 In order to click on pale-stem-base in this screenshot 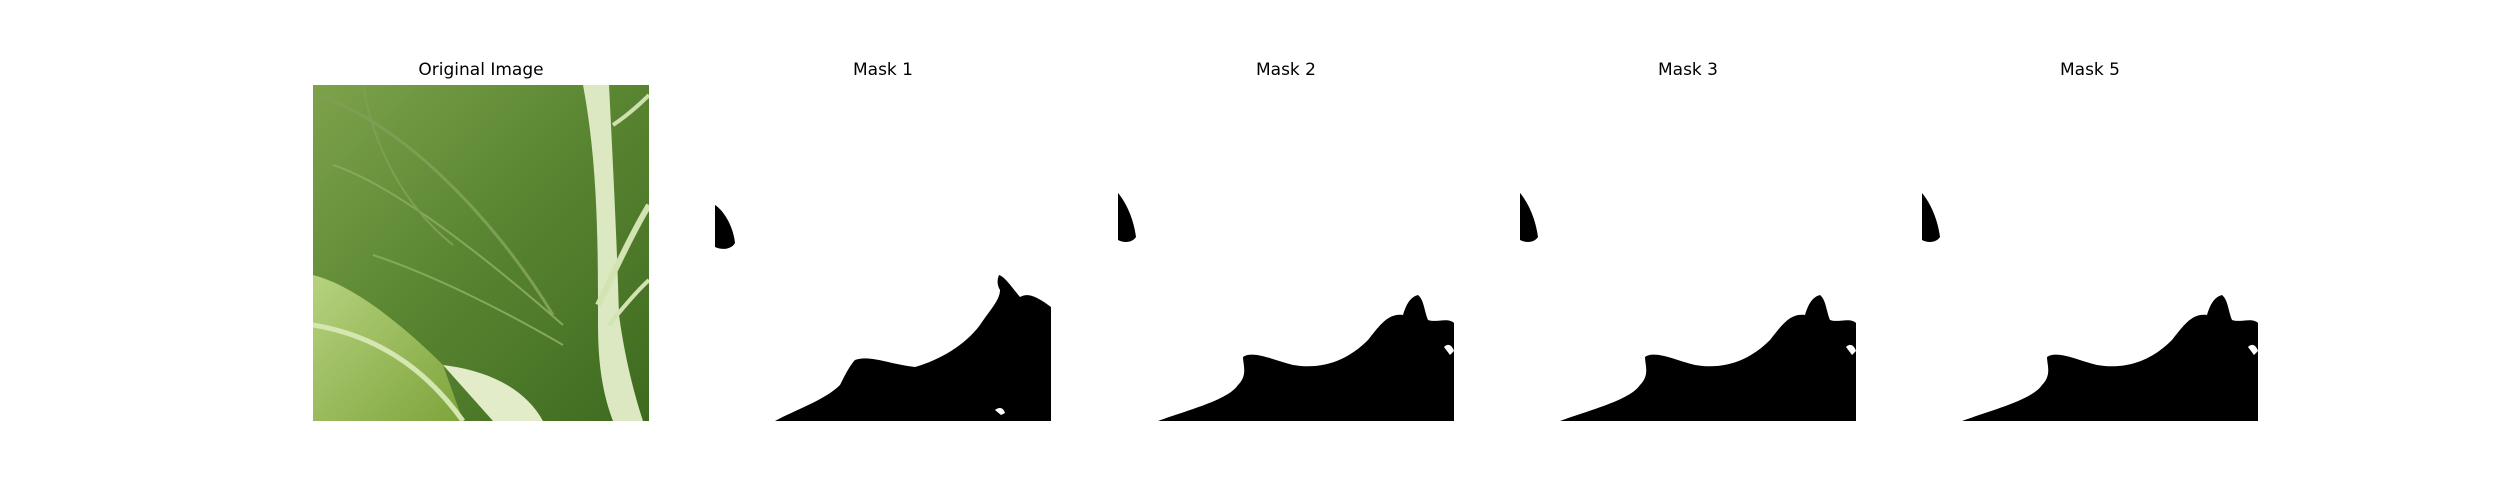, I will do `click(493, 393)`.